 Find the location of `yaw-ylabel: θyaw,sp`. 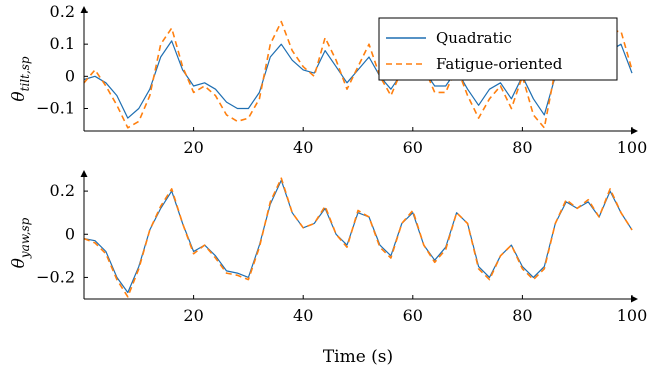

yaw-ylabel: θyaw,sp is located at coordinates (20, 242).